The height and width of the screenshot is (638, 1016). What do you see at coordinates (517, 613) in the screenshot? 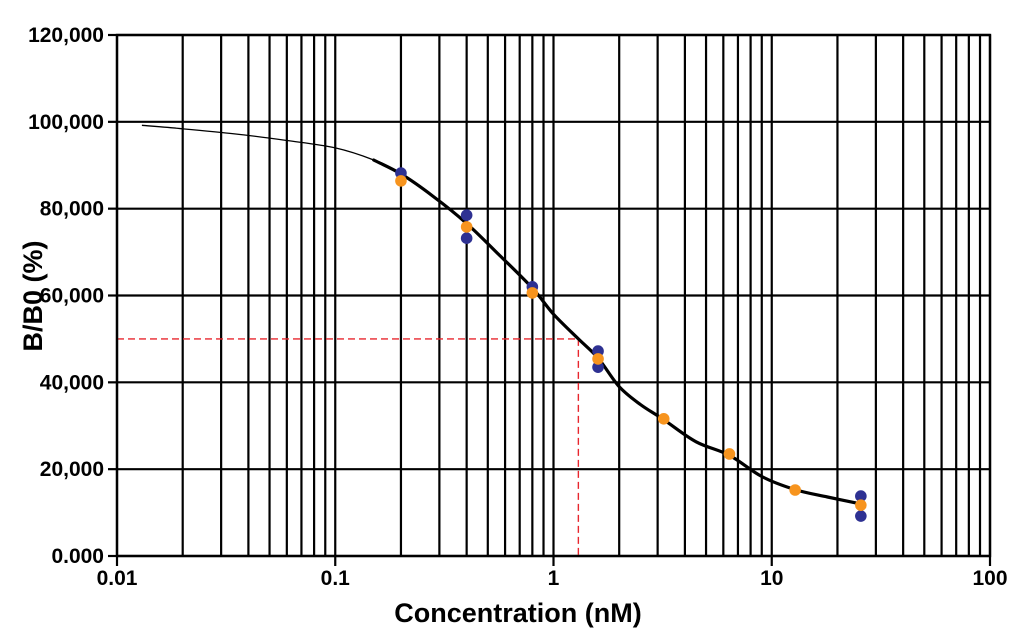
I see `x-axis-title: Concentration (nM)` at bounding box center [517, 613].